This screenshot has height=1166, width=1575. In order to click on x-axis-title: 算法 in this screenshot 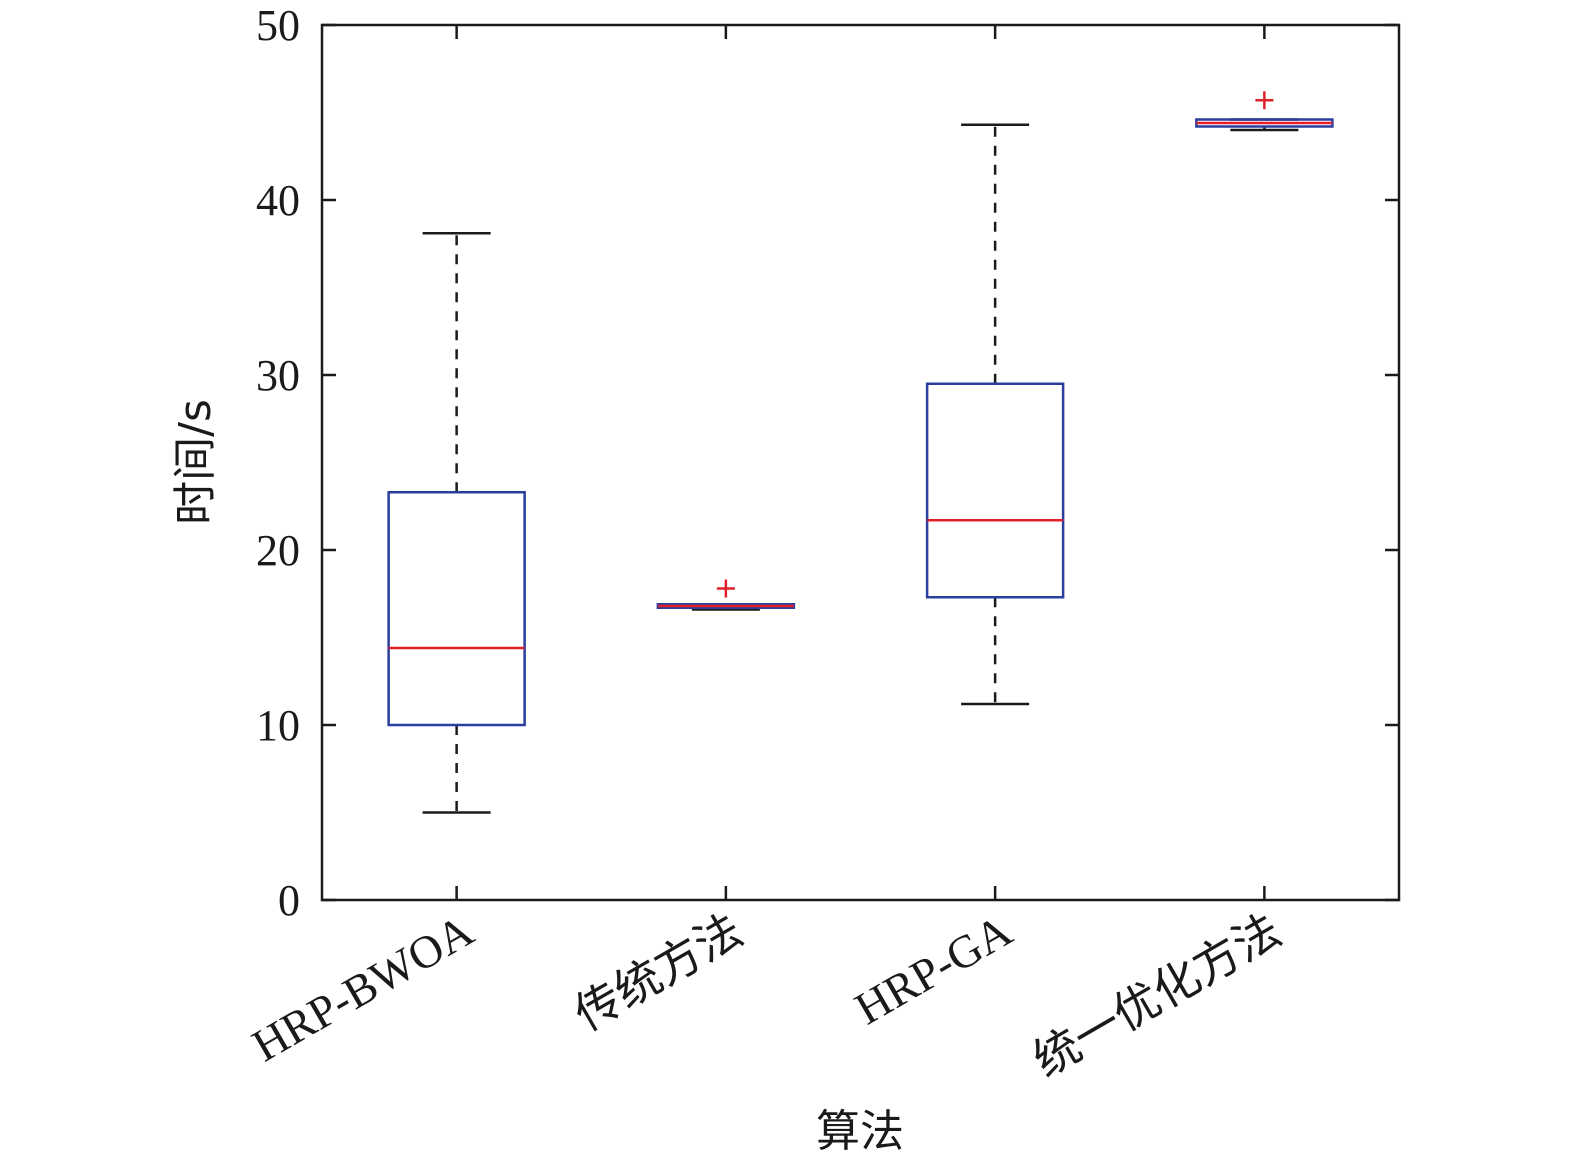, I will do `click(860, 1131)`.